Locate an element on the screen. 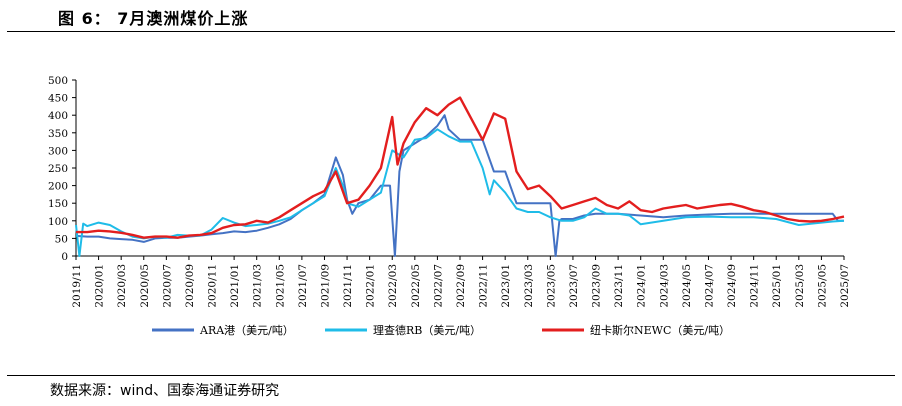 The width and height of the screenshot is (902, 406). legend: ARA港（美元/吨） 理查德RB（美元/吨） 纽卡斯尔NEWC（美元/吨） is located at coordinates (441, 330).